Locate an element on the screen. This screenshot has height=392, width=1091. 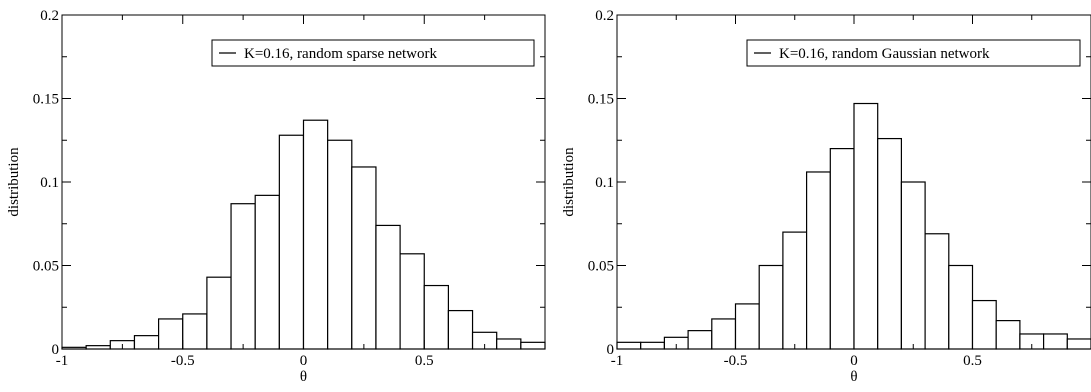
legend-label: K=0.16, random sparse network is located at coordinates (341, 54).